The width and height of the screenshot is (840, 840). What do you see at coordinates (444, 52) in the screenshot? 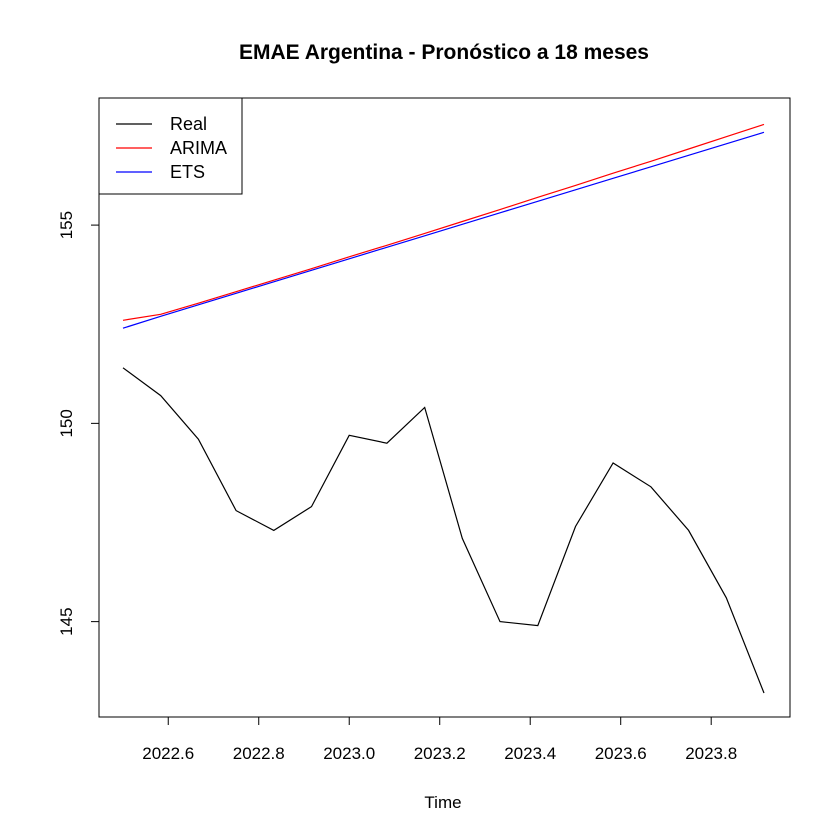
I see `chart-title: EMAE Argentina - Pronóstico a 18 meses` at bounding box center [444, 52].